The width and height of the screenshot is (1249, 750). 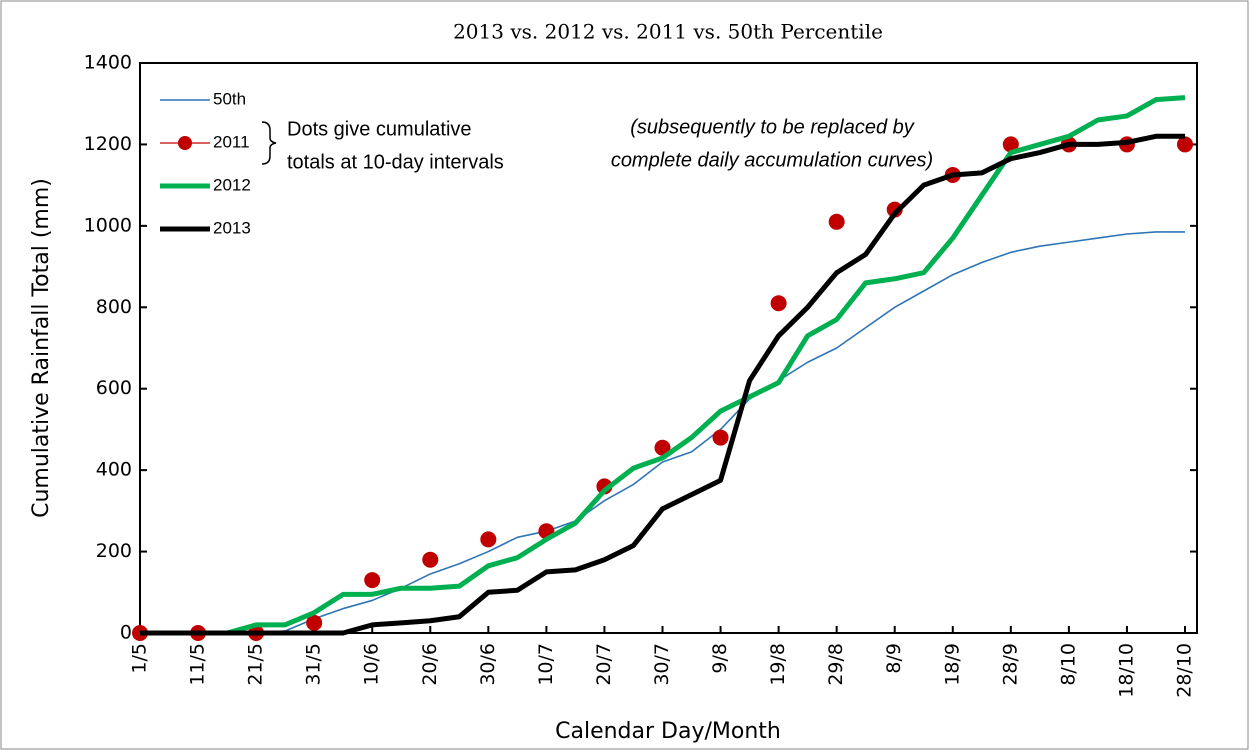 I want to click on x-tick-label: 20/6, so click(x=430, y=664).